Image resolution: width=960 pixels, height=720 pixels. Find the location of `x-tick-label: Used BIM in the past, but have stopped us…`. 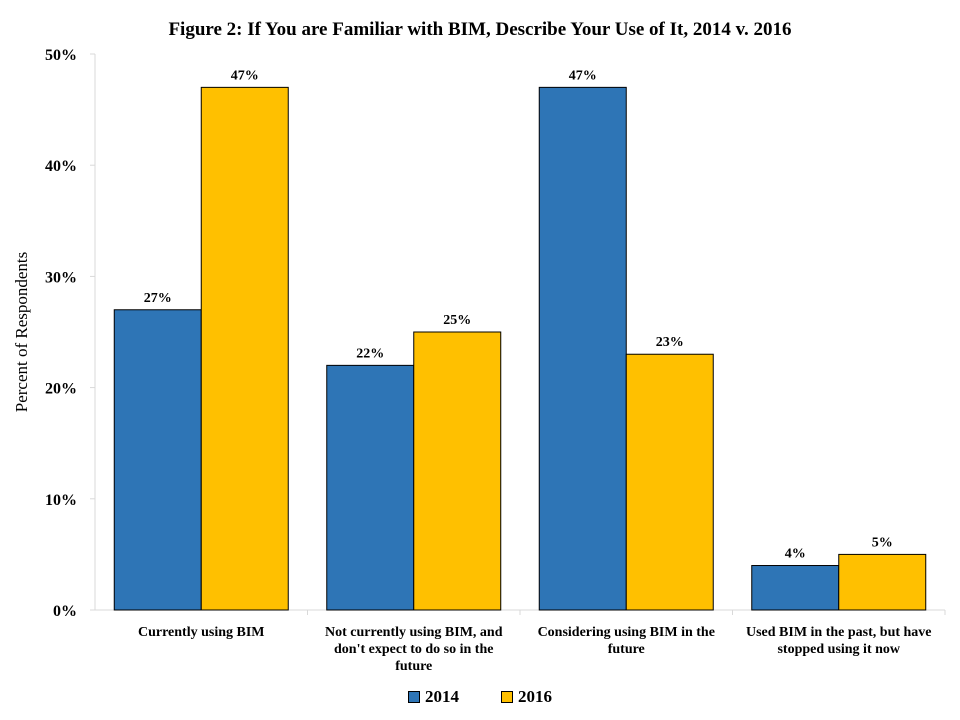

x-tick-label: Used BIM in the past, but have stopped us… is located at coordinates (839, 641).